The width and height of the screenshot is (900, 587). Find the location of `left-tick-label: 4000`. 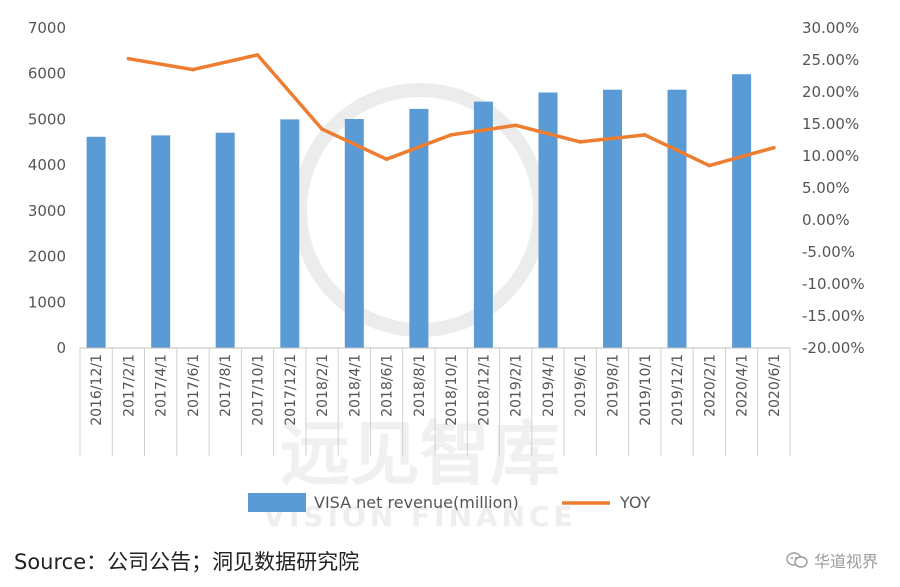

left-tick-label: 4000 is located at coordinates (47, 165).